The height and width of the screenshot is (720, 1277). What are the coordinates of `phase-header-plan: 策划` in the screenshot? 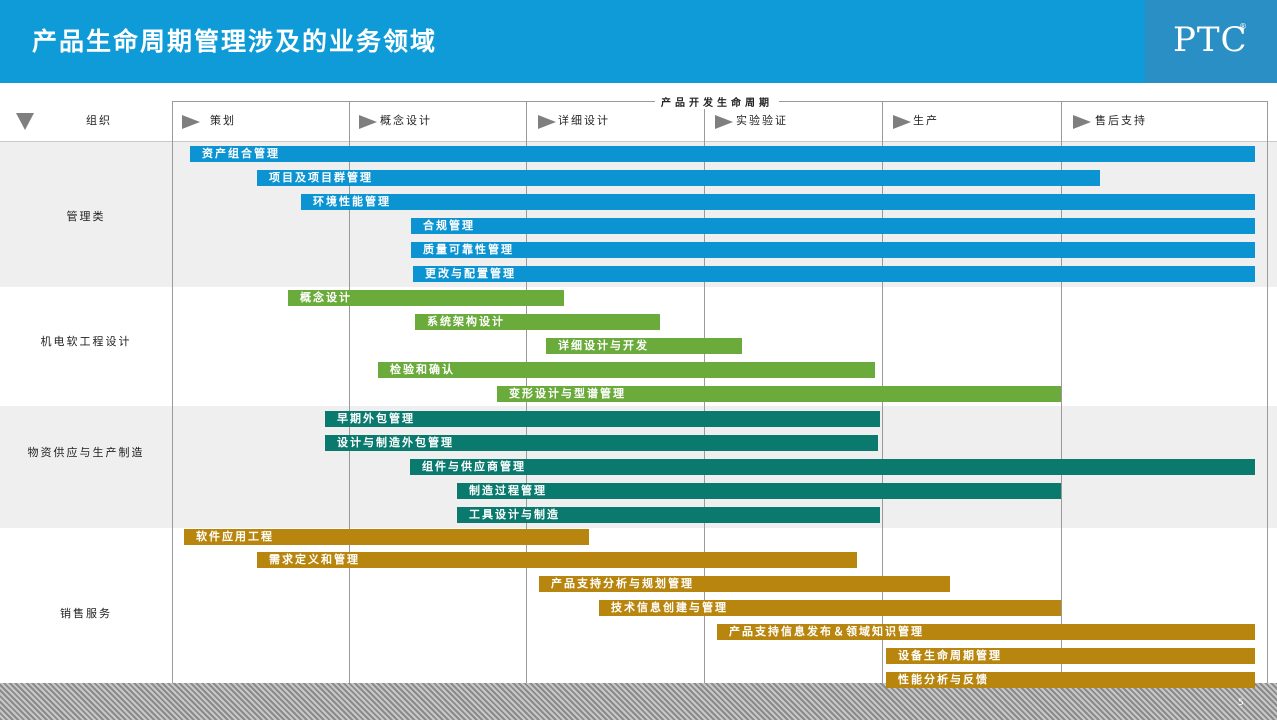 It's located at (223, 120).